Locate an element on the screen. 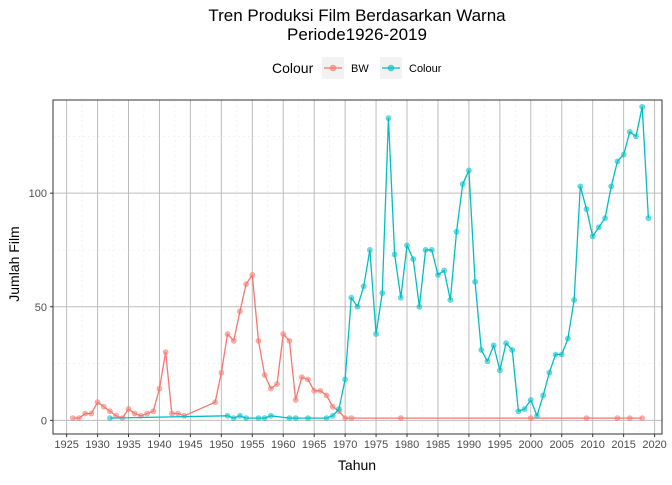 Image resolution: width=672 pixels, height=485 pixels. x-tick-label: 1985 is located at coordinates (438, 445).